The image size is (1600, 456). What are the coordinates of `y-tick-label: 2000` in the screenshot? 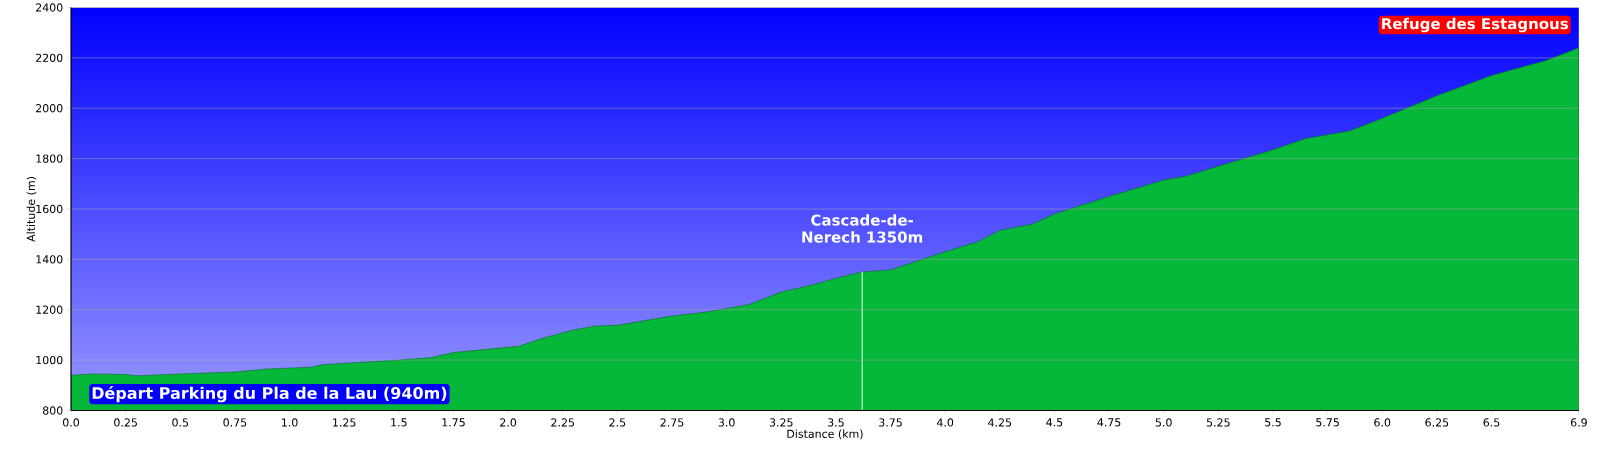 It's located at (49, 108).